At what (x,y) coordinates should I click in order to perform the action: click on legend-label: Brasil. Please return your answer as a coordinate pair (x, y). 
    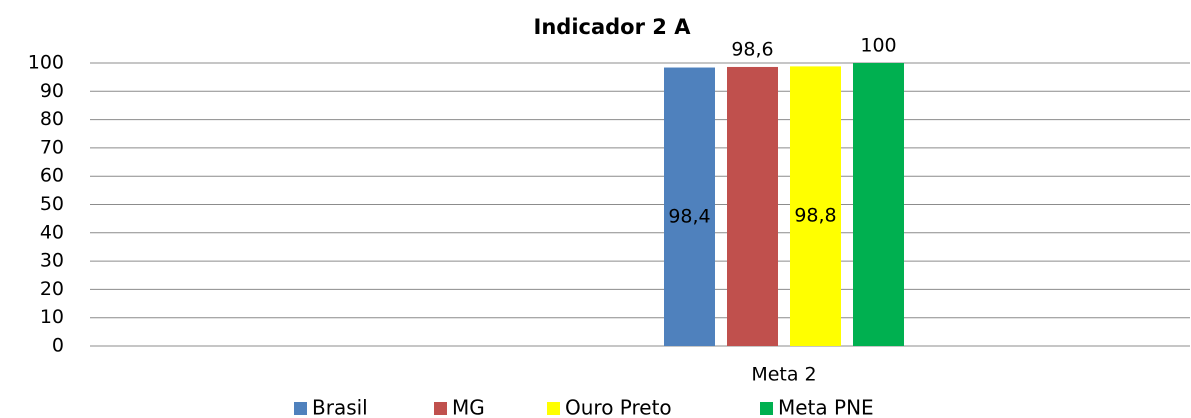
    Looking at the image, I should click on (340, 407).